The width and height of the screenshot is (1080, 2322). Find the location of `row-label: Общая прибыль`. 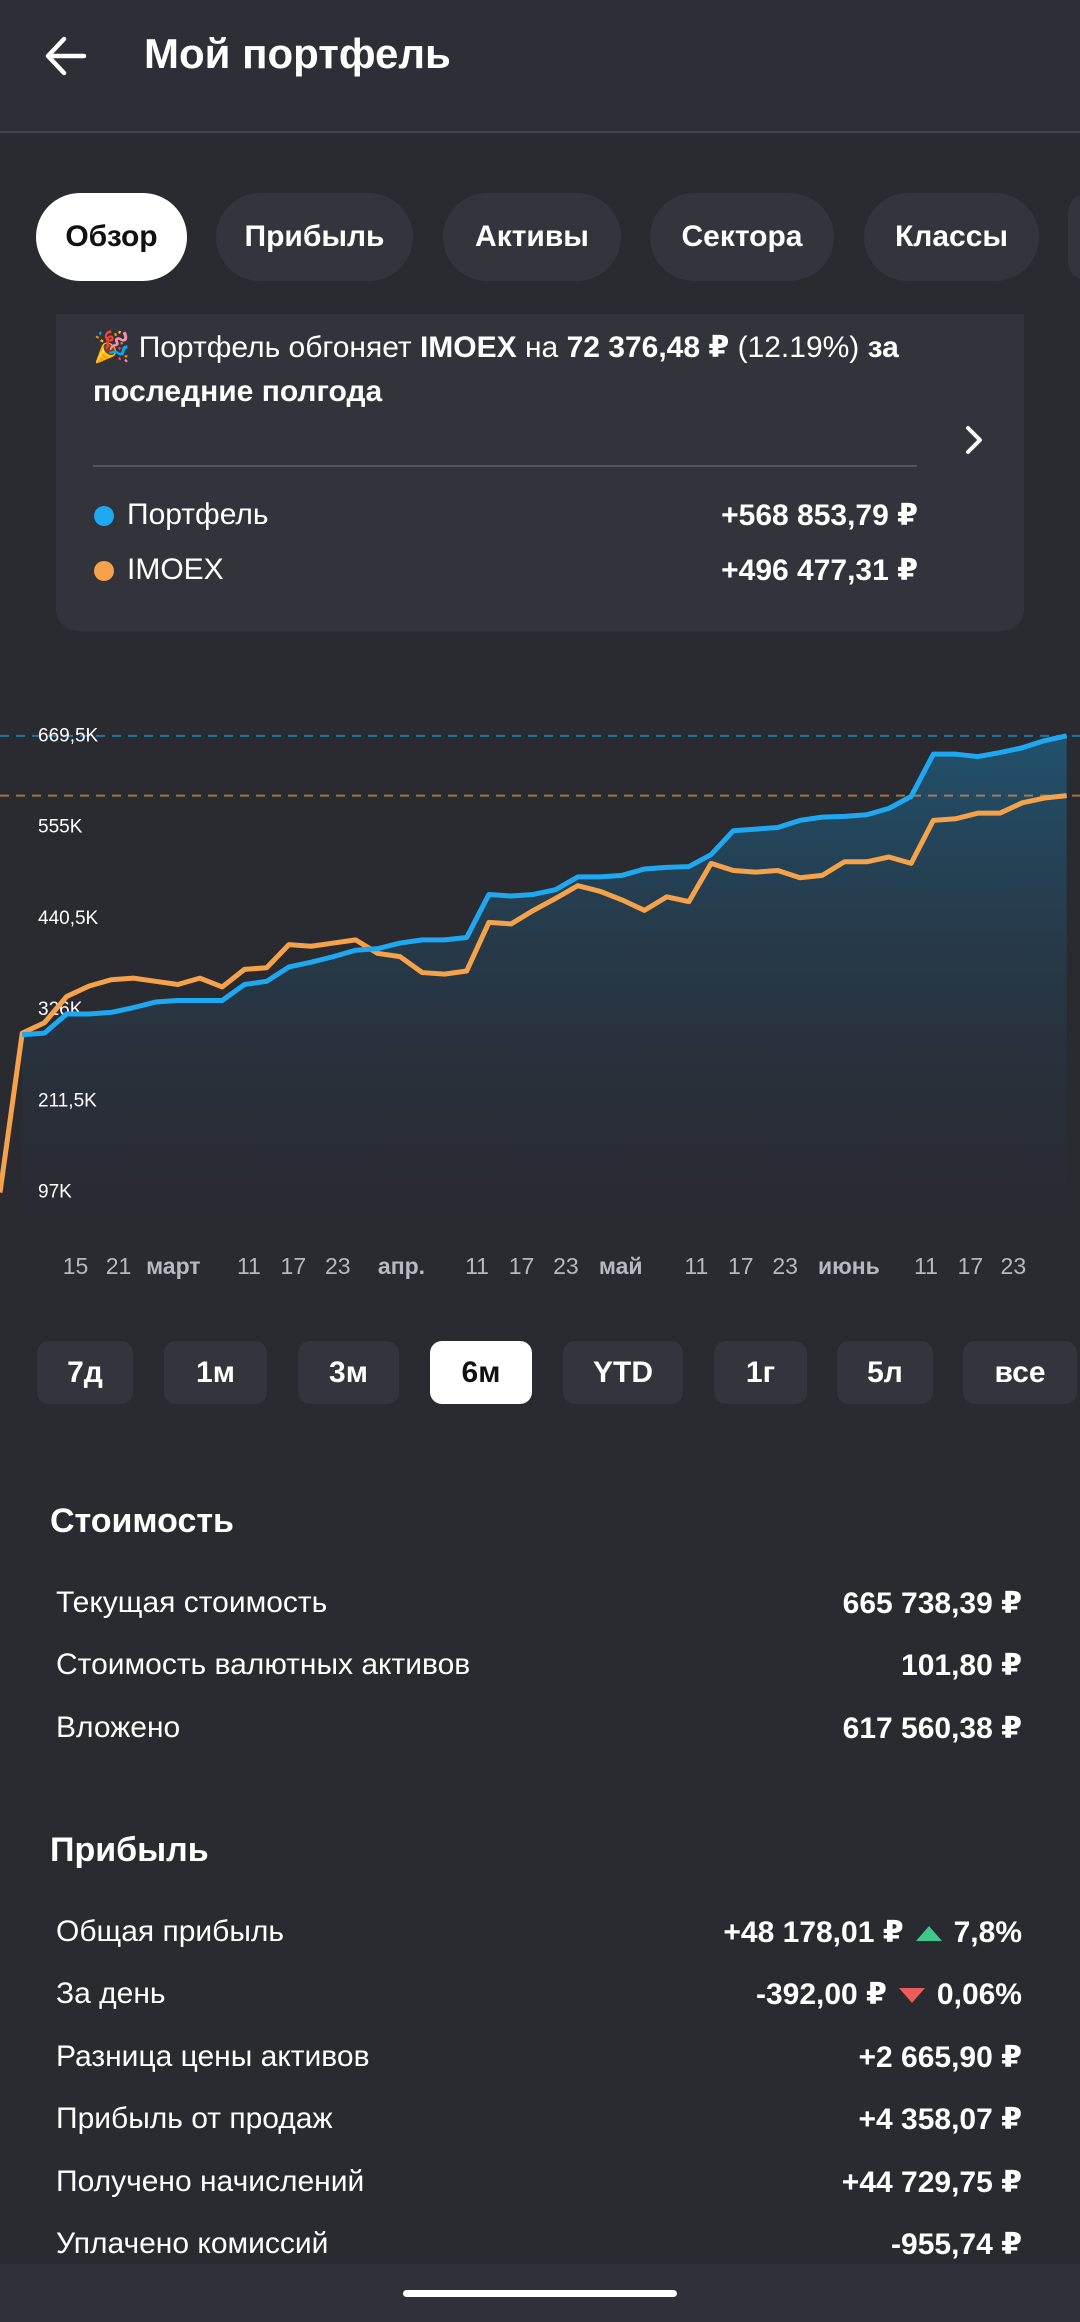

row-label: Общая прибыль is located at coordinates (170, 1931).